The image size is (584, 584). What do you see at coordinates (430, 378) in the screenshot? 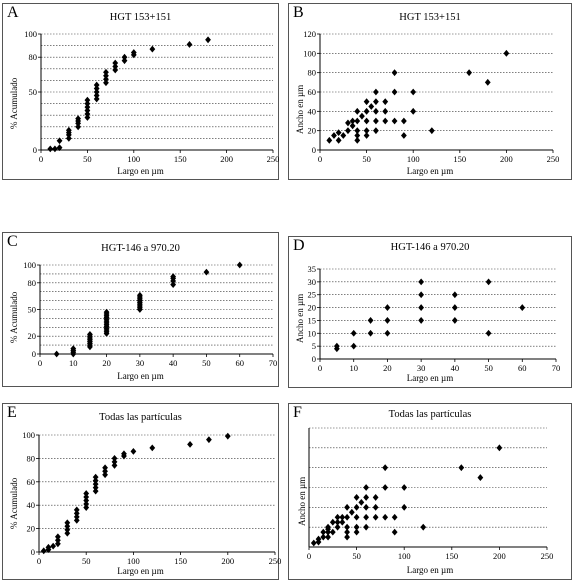
I see `x-axis-label-d: Largo en µm` at bounding box center [430, 378].